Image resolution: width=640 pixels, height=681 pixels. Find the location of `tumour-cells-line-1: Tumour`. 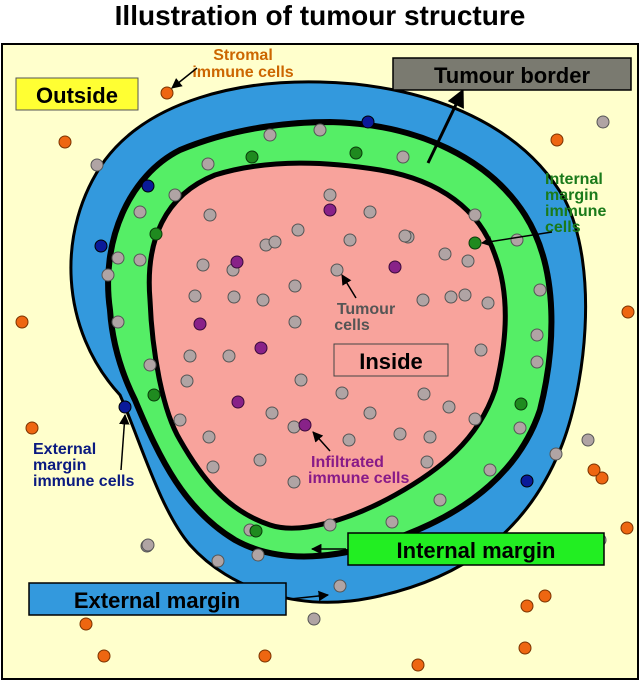

tumour-cells-line-1: Tumour is located at coordinates (366, 309).